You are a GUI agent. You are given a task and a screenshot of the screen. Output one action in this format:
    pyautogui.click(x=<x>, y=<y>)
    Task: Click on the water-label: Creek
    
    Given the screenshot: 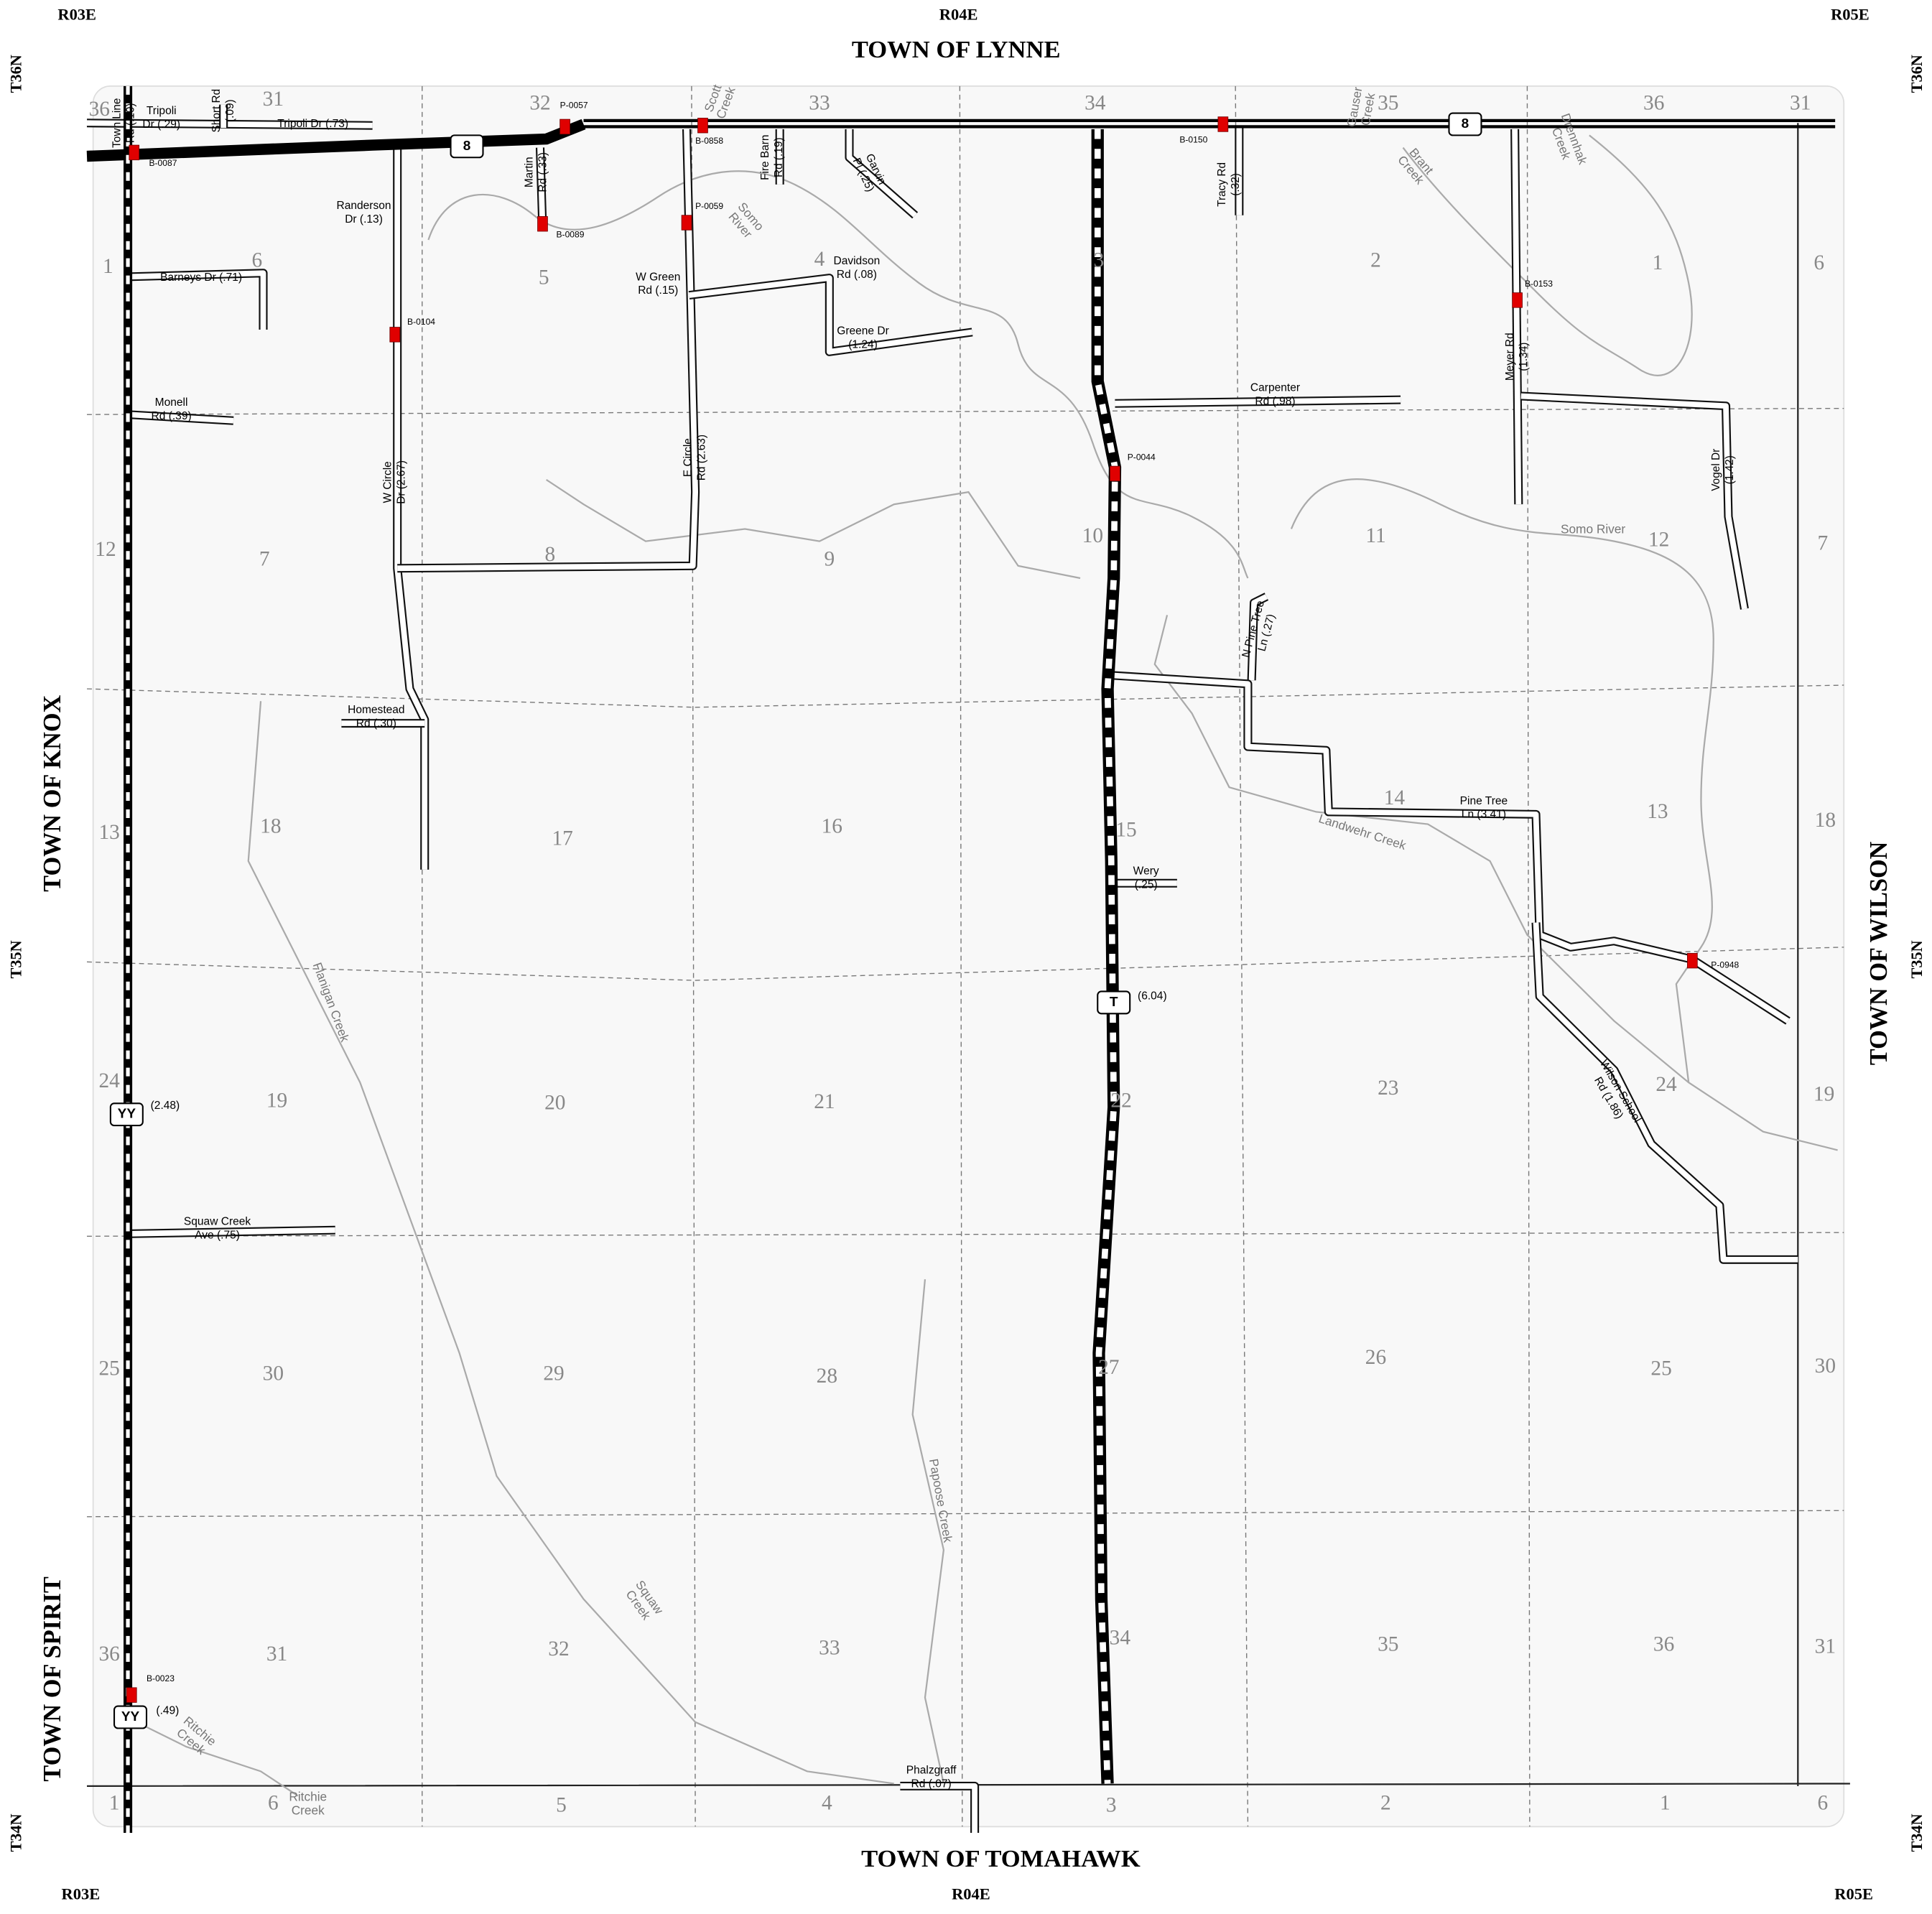 What is the action you would take?
    pyautogui.click(x=308, y=1810)
    